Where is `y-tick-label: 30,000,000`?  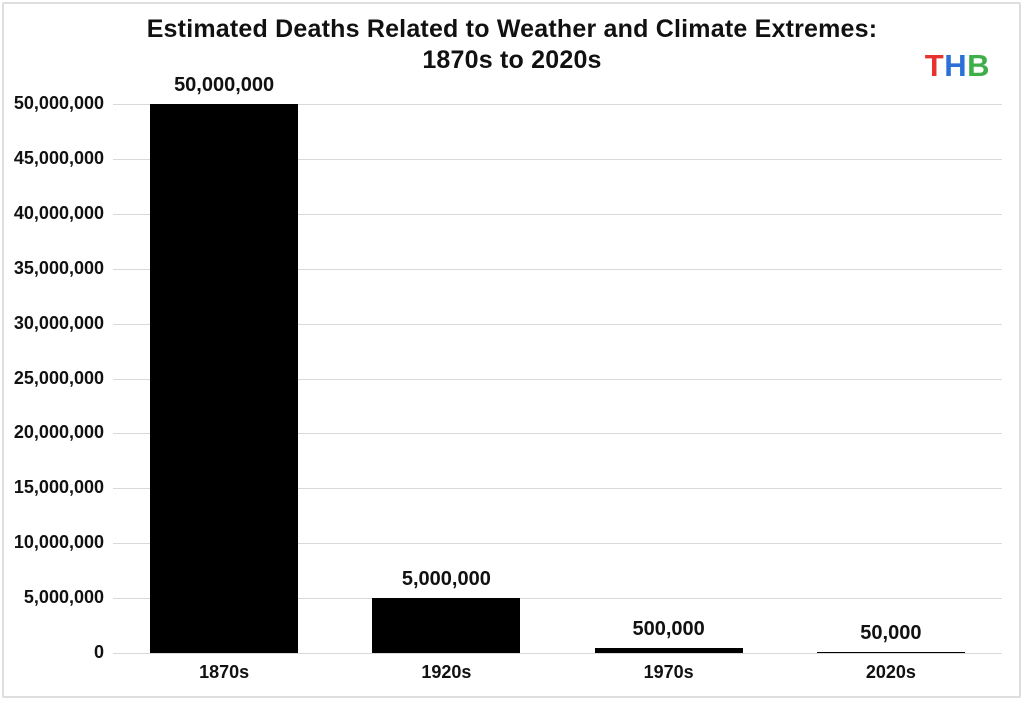 y-tick-label: 30,000,000 is located at coordinates (58, 322).